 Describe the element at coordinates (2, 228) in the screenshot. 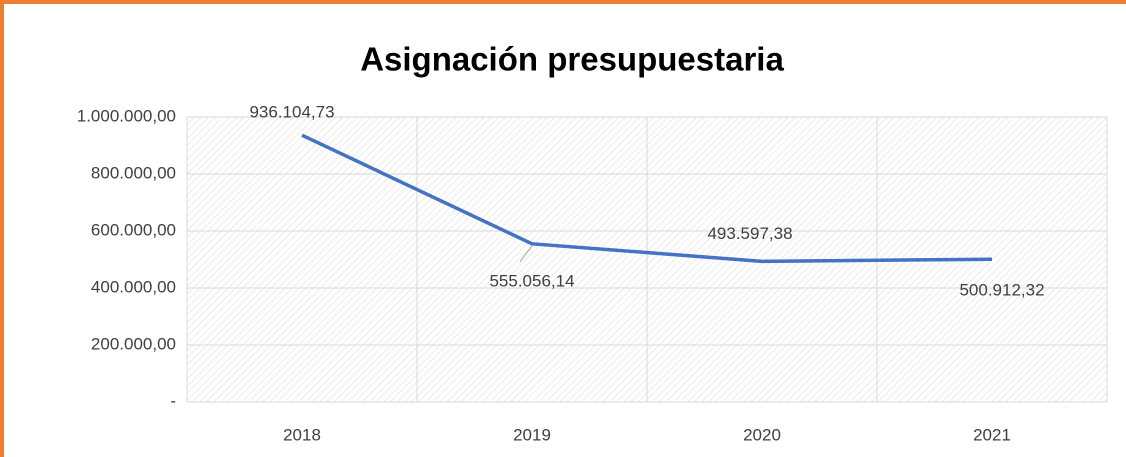

I see `frame-left` at that location.